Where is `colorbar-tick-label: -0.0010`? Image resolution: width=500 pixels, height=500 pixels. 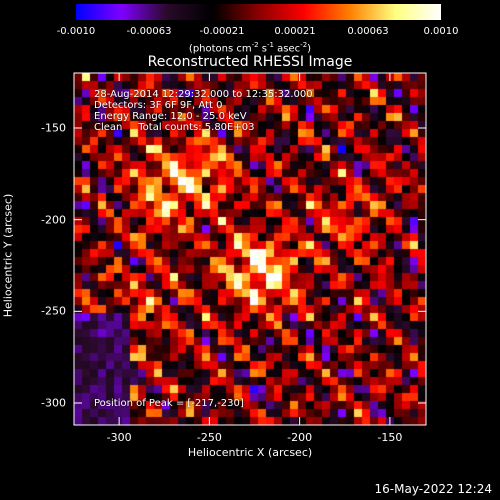 colorbar-tick-label: -0.0010 is located at coordinates (76, 31).